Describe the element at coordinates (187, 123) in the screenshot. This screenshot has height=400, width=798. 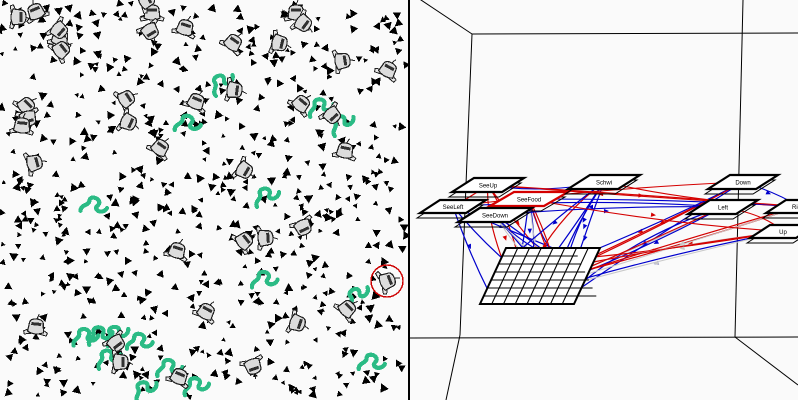
I see `serpent-sprite` at that location.